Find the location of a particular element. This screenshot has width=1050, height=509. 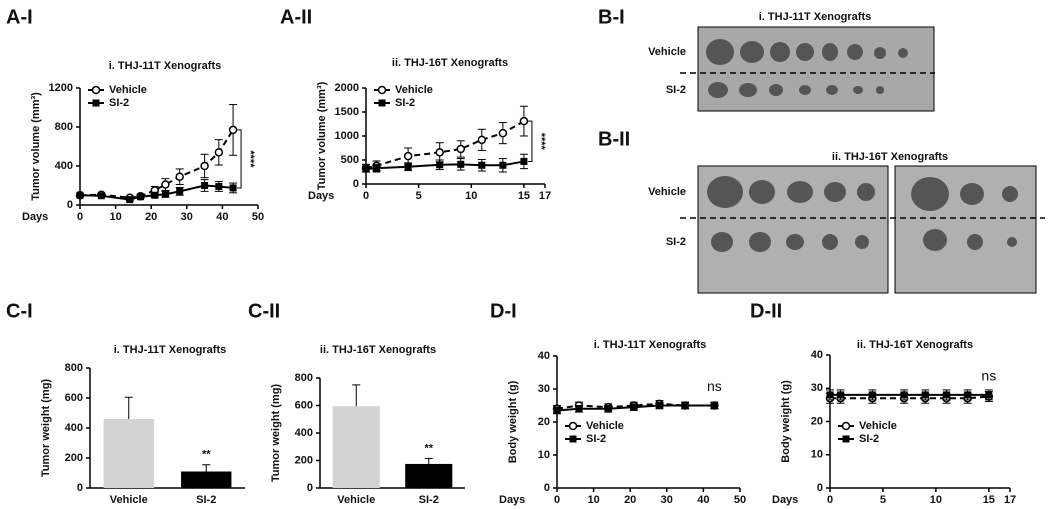

y-axis-label: Tumor volume (mm³) is located at coordinates (36, 146).